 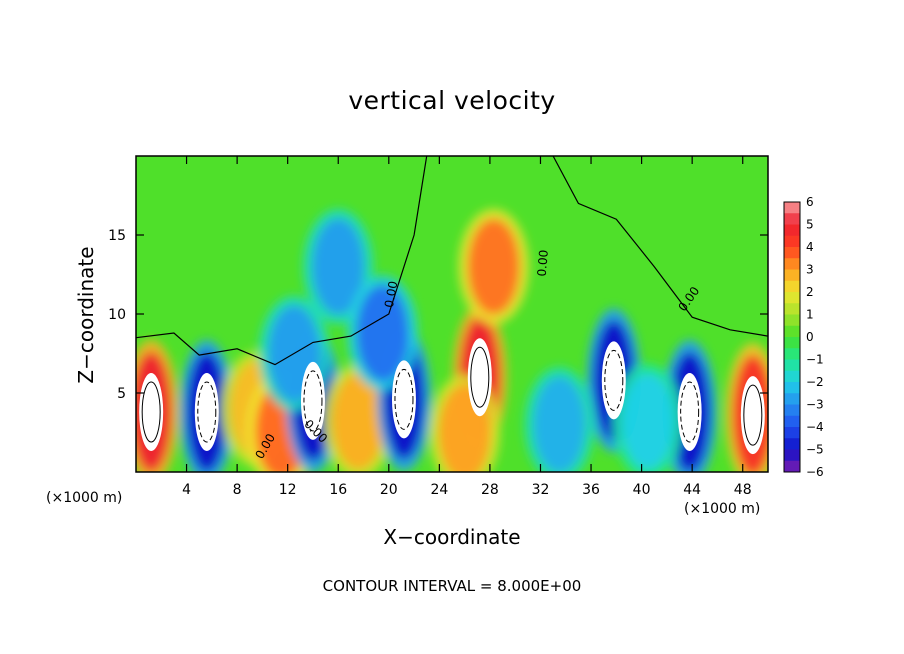 I want to click on x-tick-label: 8, so click(x=237, y=490).